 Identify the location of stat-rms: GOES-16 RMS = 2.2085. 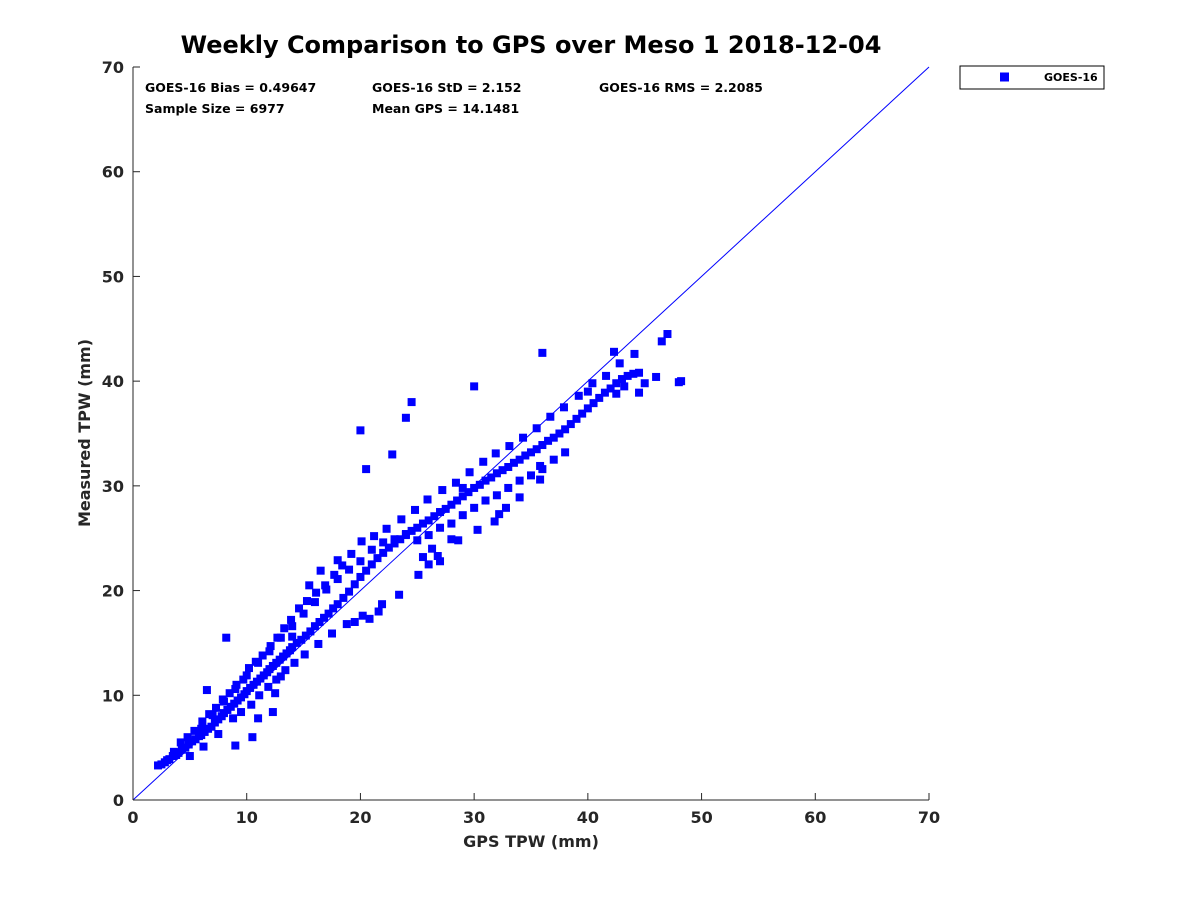
(681, 87).